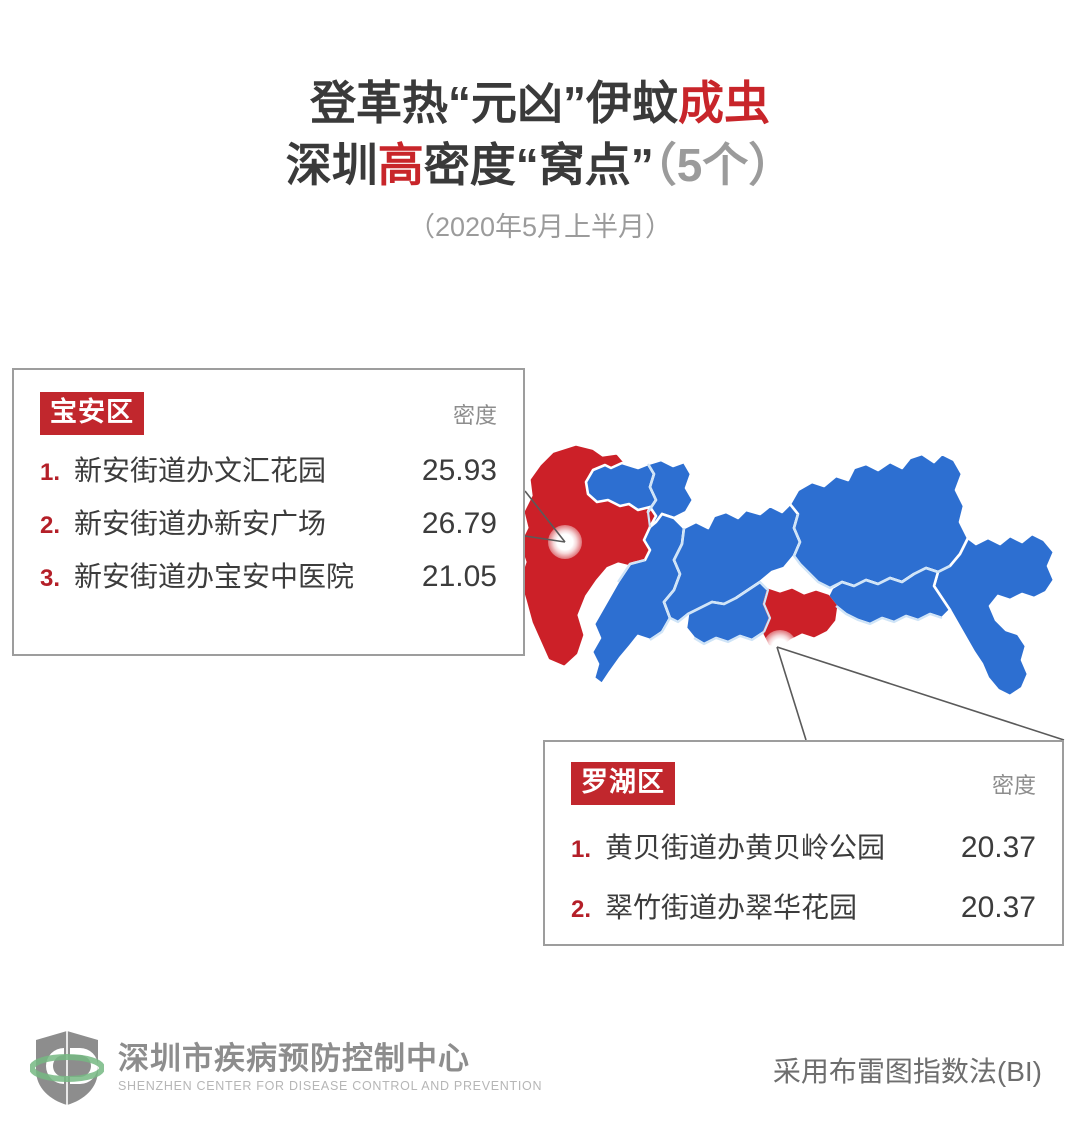  Describe the element at coordinates (745, 847) in the screenshot. I see `row-location-name: 黄贝街道办黄贝岭公园` at that location.